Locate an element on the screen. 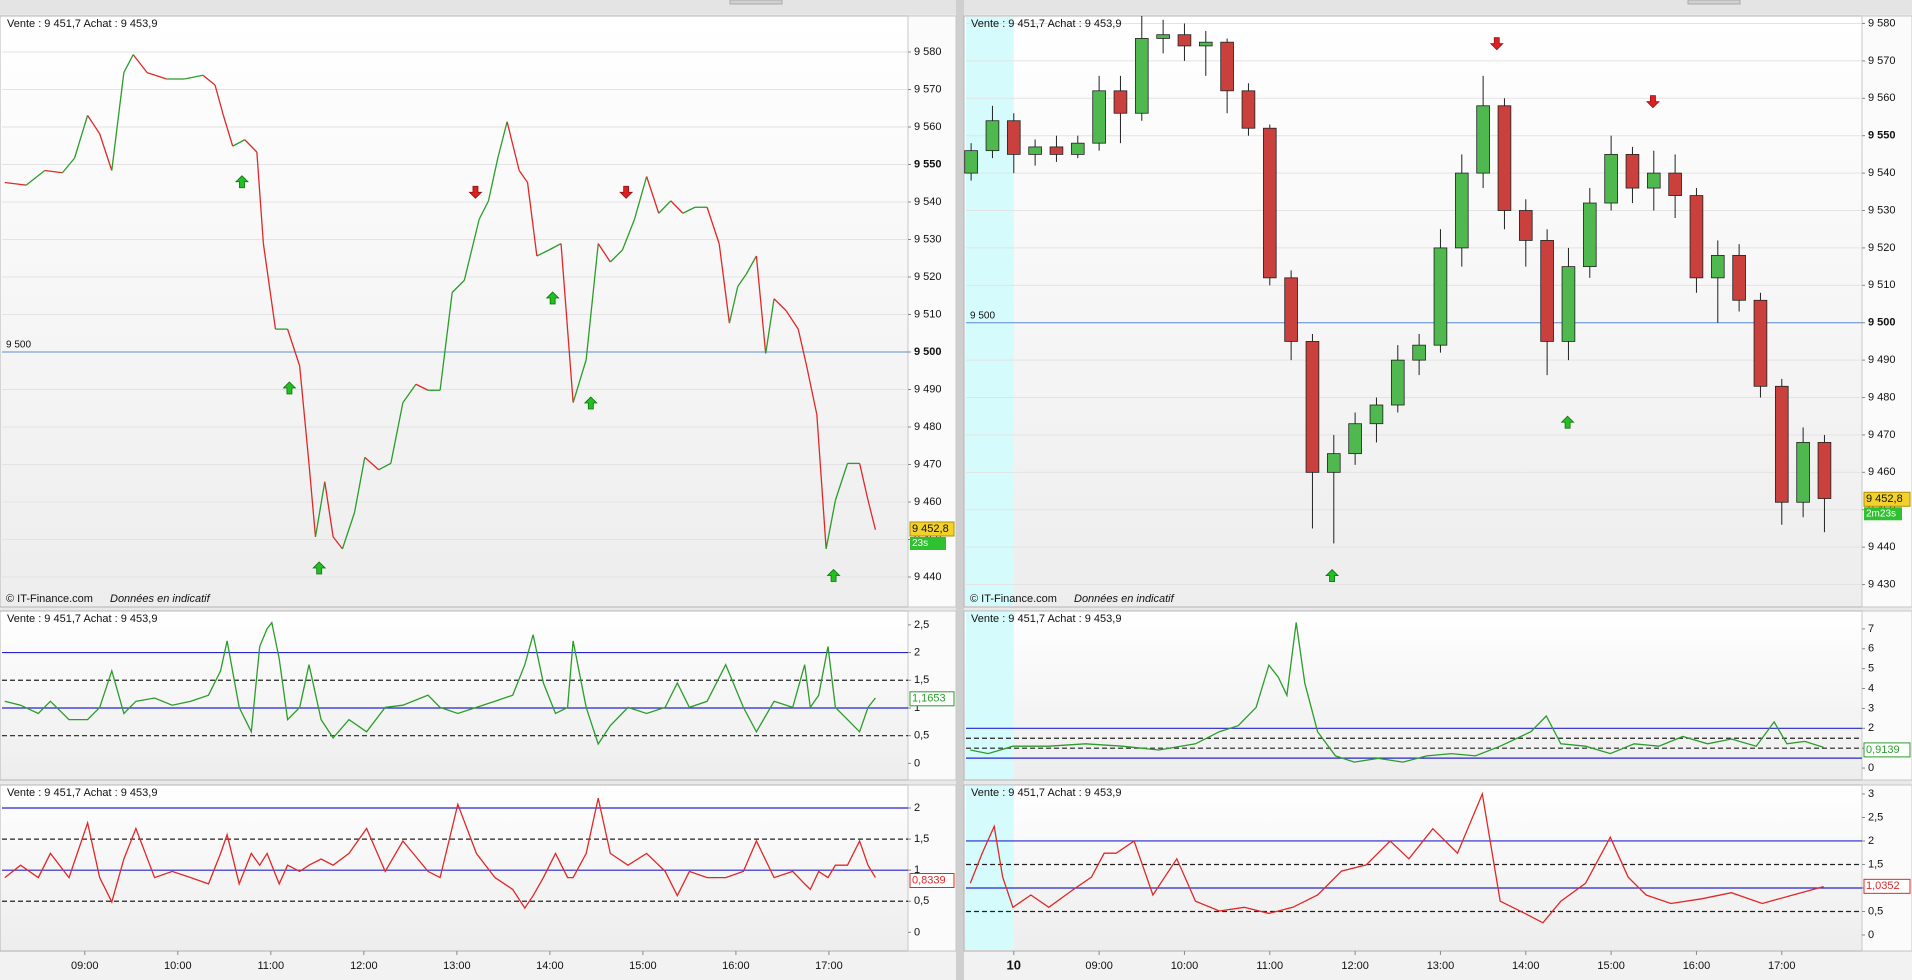  y-tick-label: 9 540 is located at coordinates (1882, 173).